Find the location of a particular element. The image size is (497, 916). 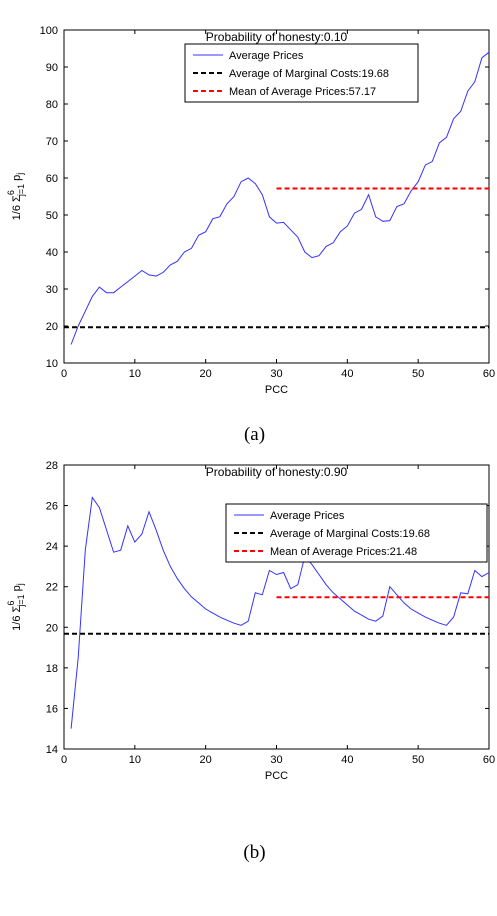

y-tick-label: 24 is located at coordinates (52, 547).